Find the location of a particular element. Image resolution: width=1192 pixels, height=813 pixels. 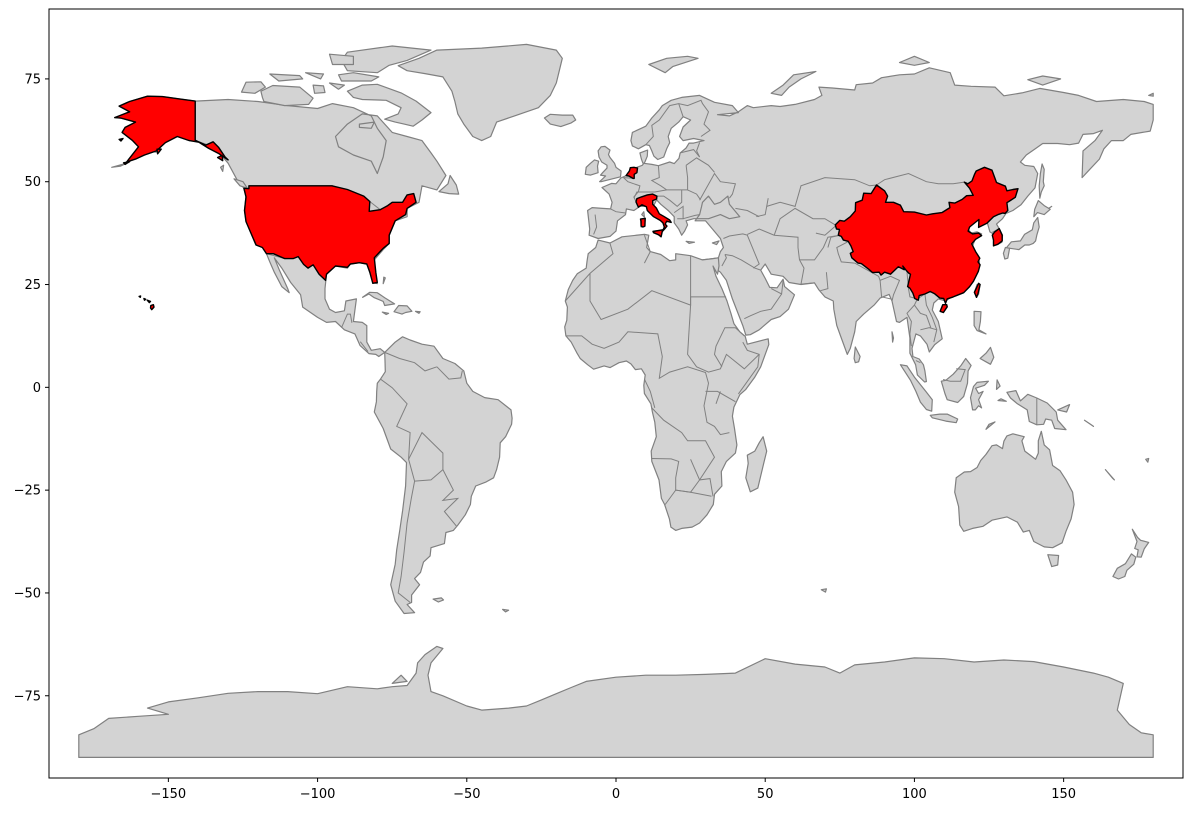

landmass-novaya-zemlya is located at coordinates (793, 83).